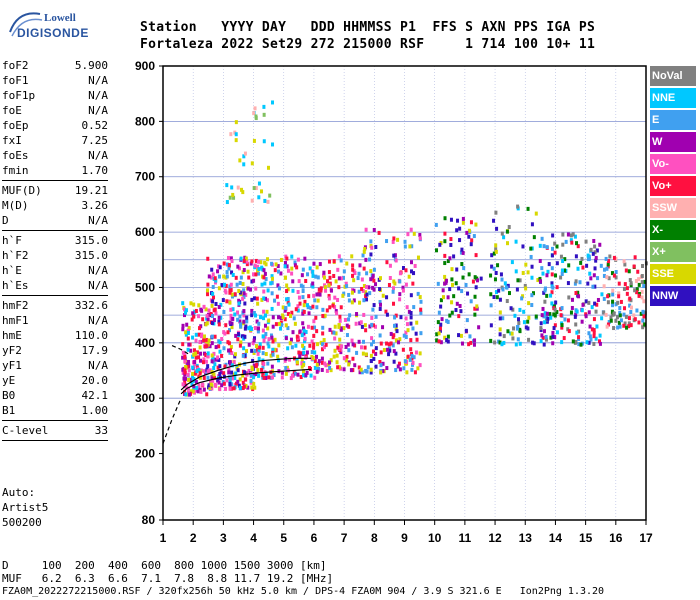 The image size is (700, 600). I want to click on y-tick-label: 300, so click(145, 398).